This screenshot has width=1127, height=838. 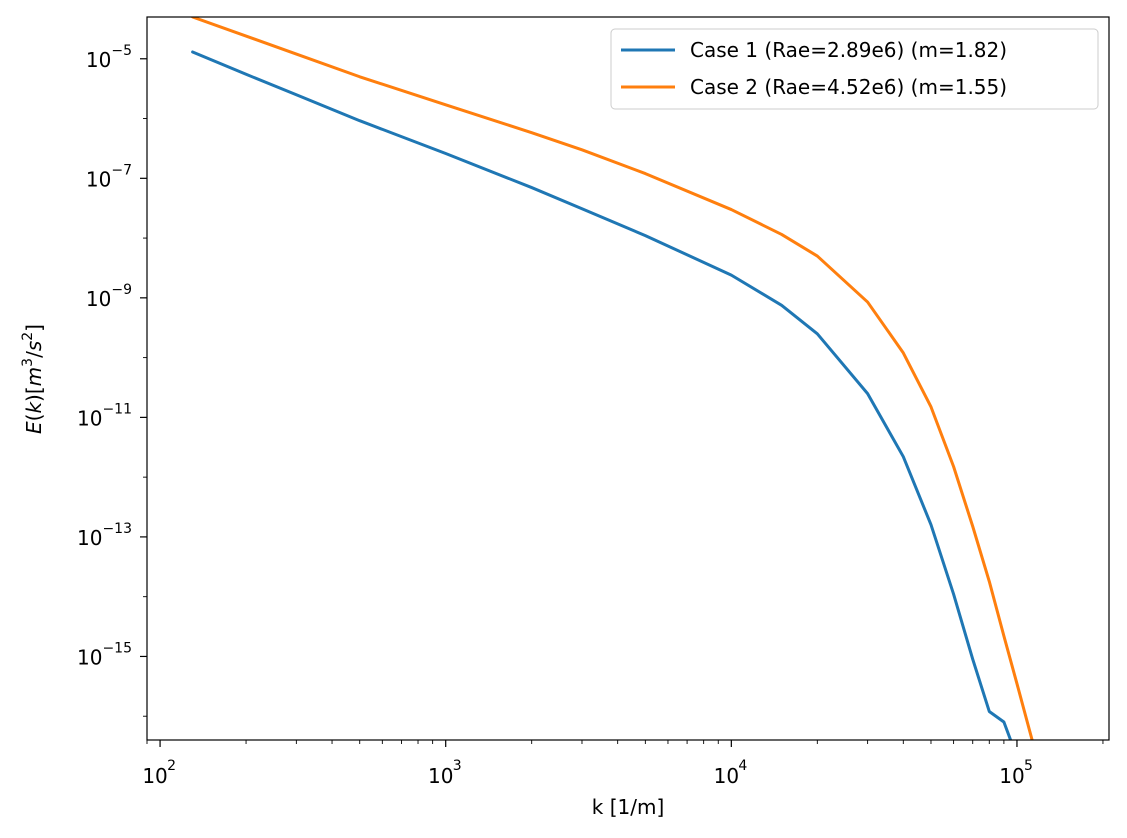 What do you see at coordinates (109, 57) in the screenshot?
I see `y-tick-label: 10⁻⁵` at bounding box center [109, 57].